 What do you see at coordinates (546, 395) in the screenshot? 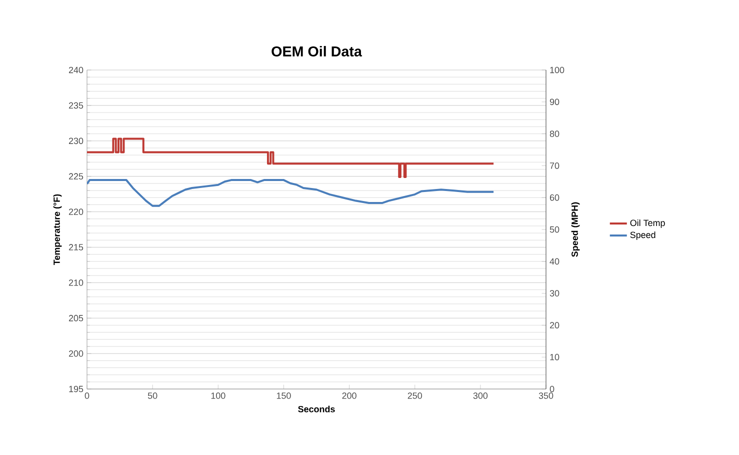
I see `x-tick-label: 350` at bounding box center [546, 395].